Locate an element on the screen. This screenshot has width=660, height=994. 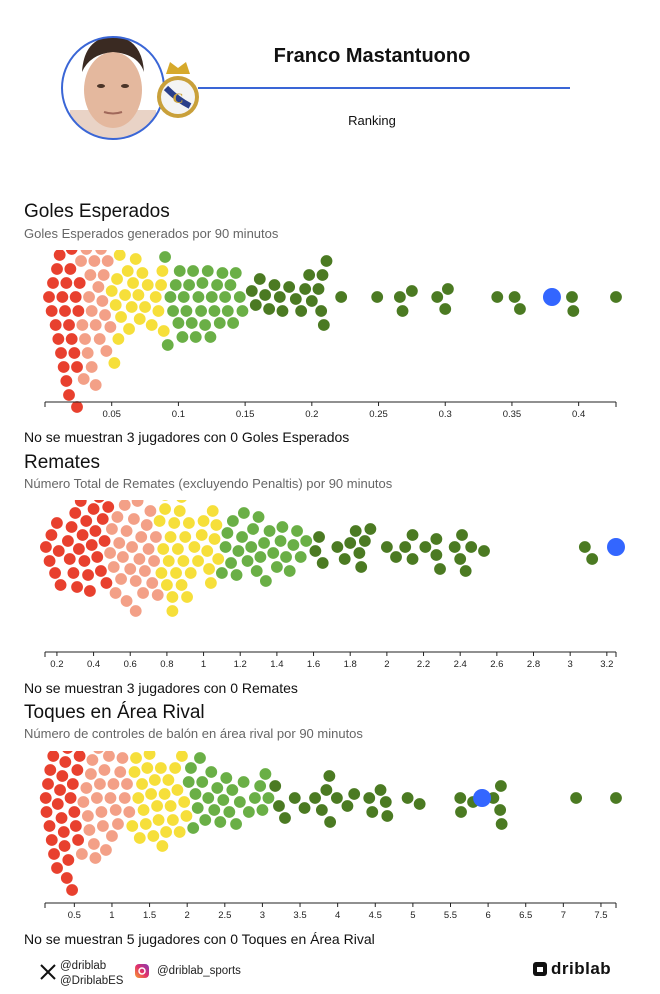
x-tick-label: 0.4 is located at coordinates (578, 414).